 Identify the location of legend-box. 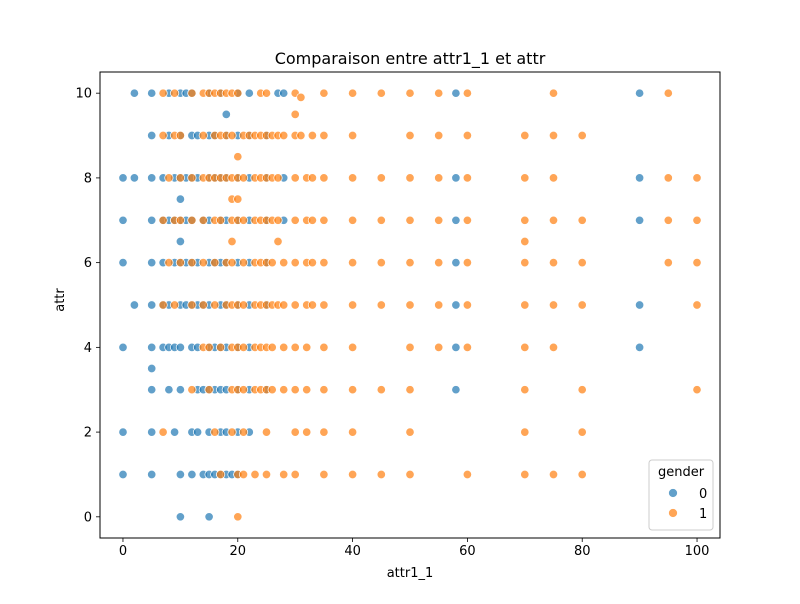
(681, 495).